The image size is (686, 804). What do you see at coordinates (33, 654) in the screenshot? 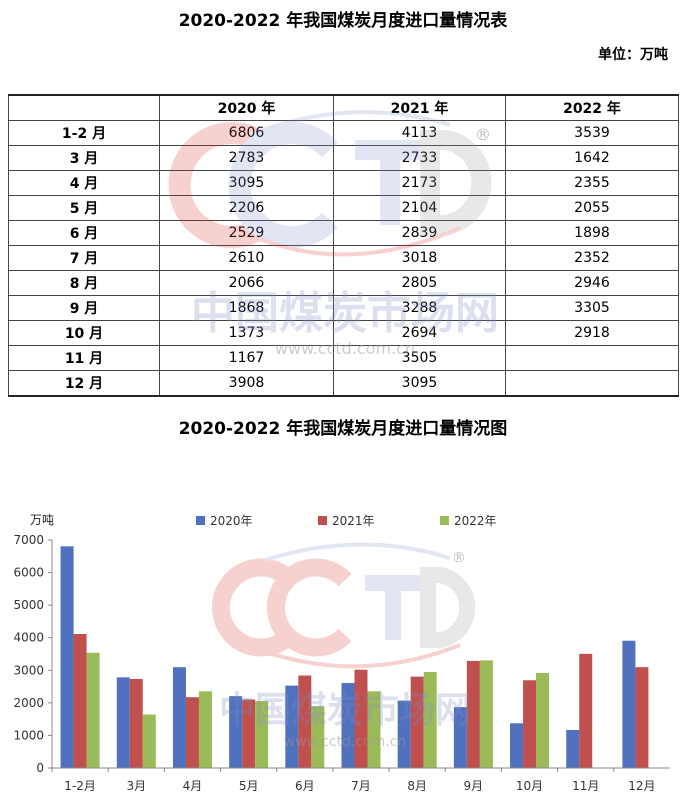
I see `y-axis: 0 1000 2000 3000 4000 5000 6000 7000` at bounding box center [33, 654].